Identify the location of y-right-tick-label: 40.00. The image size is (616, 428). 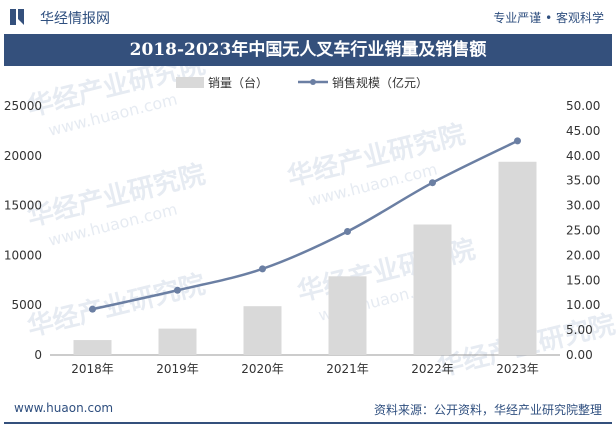
(583, 156).